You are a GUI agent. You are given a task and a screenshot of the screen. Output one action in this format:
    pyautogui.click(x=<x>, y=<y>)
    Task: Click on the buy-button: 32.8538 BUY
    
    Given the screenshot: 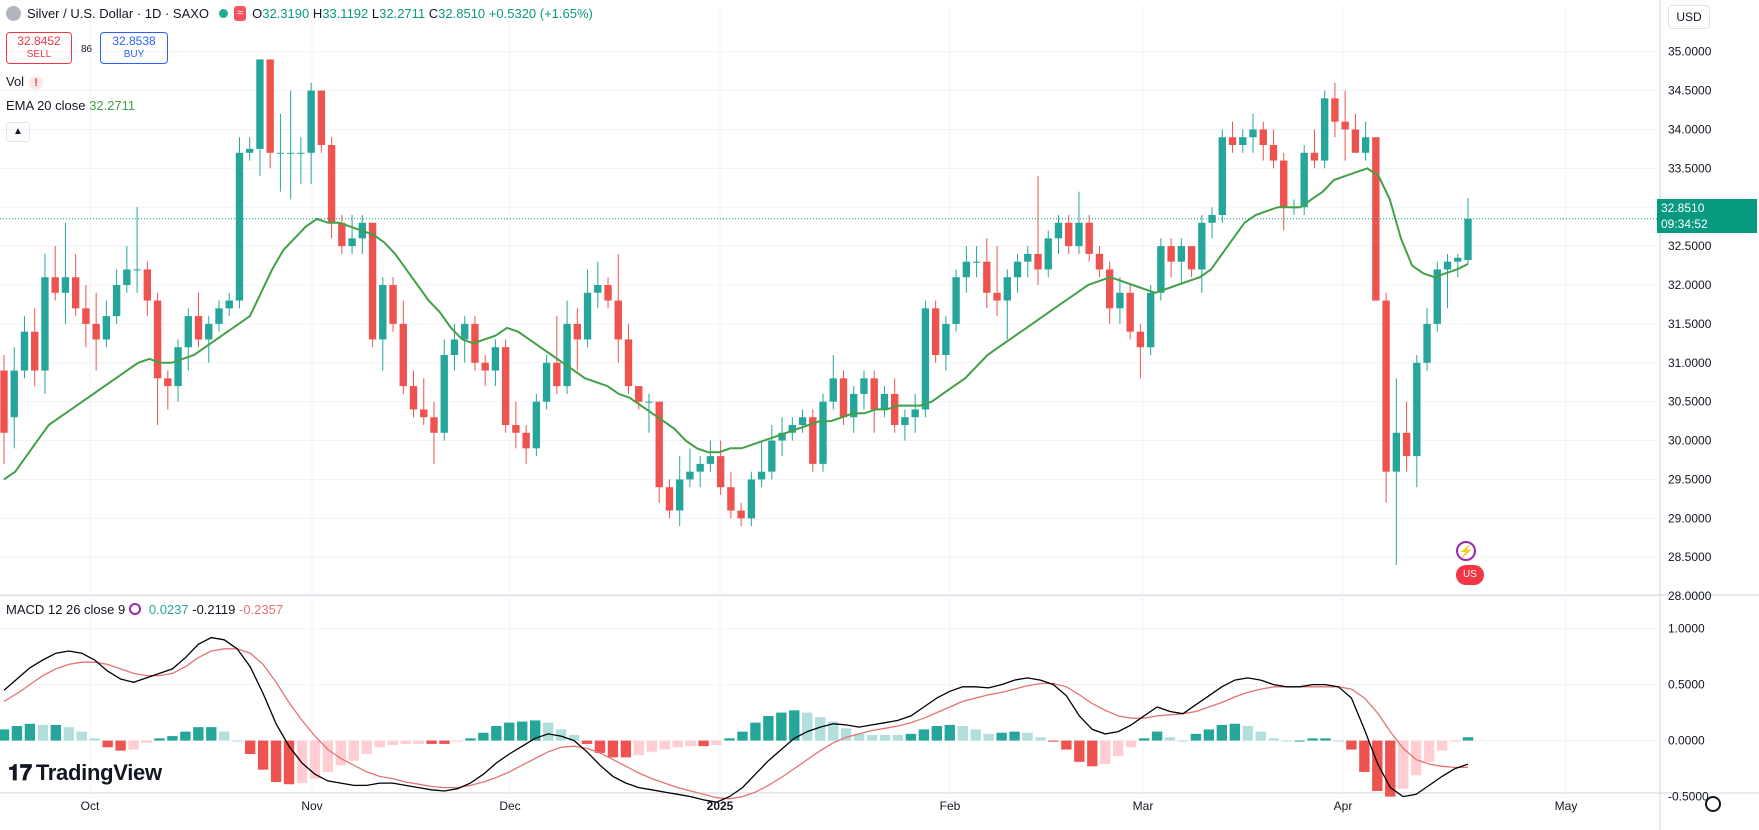 What is the action you would take?
    pyautogui.click(x=134, y=48)
    